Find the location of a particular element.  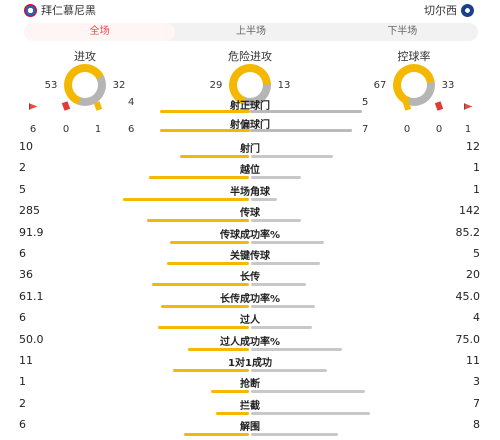

stat-label: 抢断 is located at coordinates (250, 385).